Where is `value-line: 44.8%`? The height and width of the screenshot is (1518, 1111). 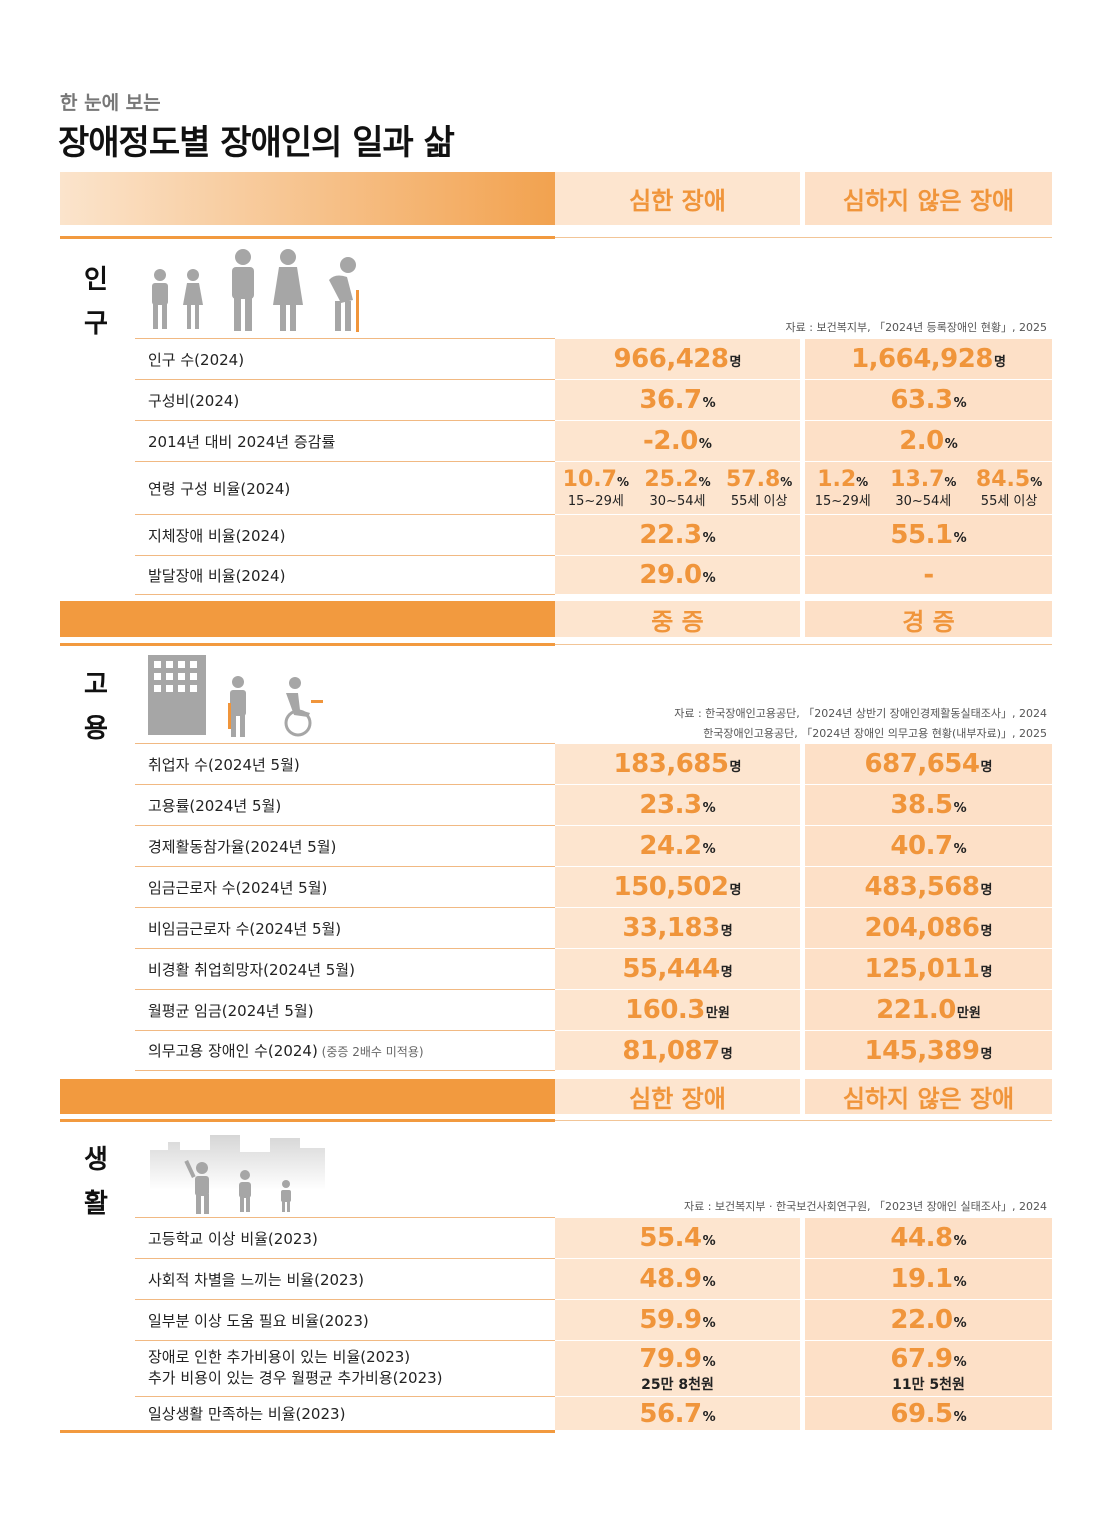 value-line: 44.8% is located at coordinates (928, 1238).